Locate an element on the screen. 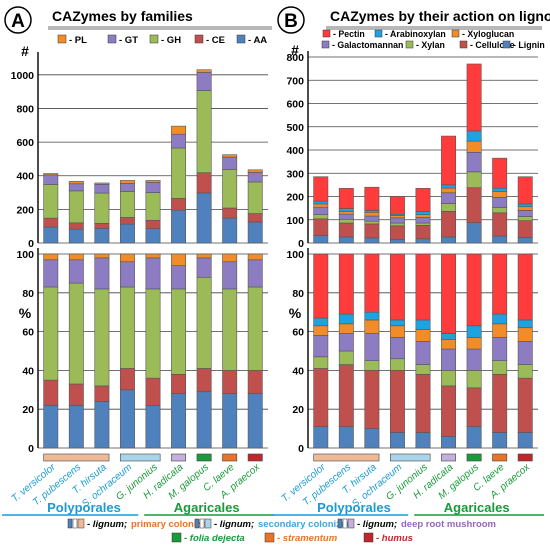 Image resolution: width=550 pixels, height=545 pixels. legend-label: - PL is located at coordinates (78, 40).